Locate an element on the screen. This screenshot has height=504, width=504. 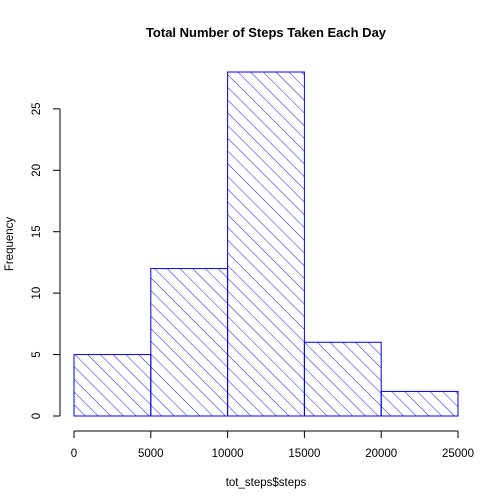
x-tick-label-0: 0 is located at coordinates (74, 454).